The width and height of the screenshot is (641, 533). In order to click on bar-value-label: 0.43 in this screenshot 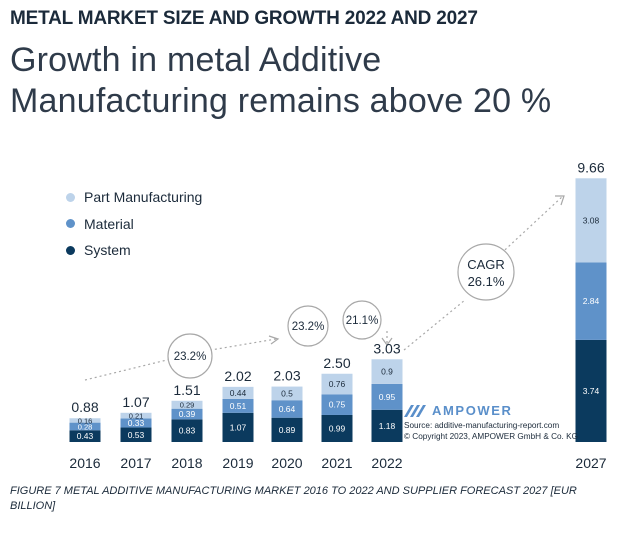, I will do `click(85, 436)`.